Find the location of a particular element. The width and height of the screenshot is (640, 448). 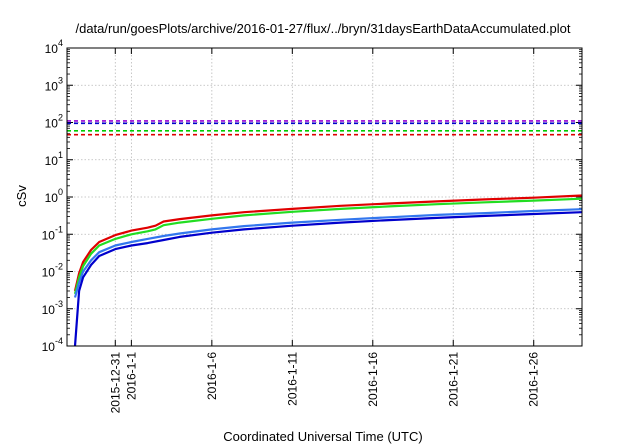

y-tick-label: 10⁻³ is located at coordinates (52, 308).